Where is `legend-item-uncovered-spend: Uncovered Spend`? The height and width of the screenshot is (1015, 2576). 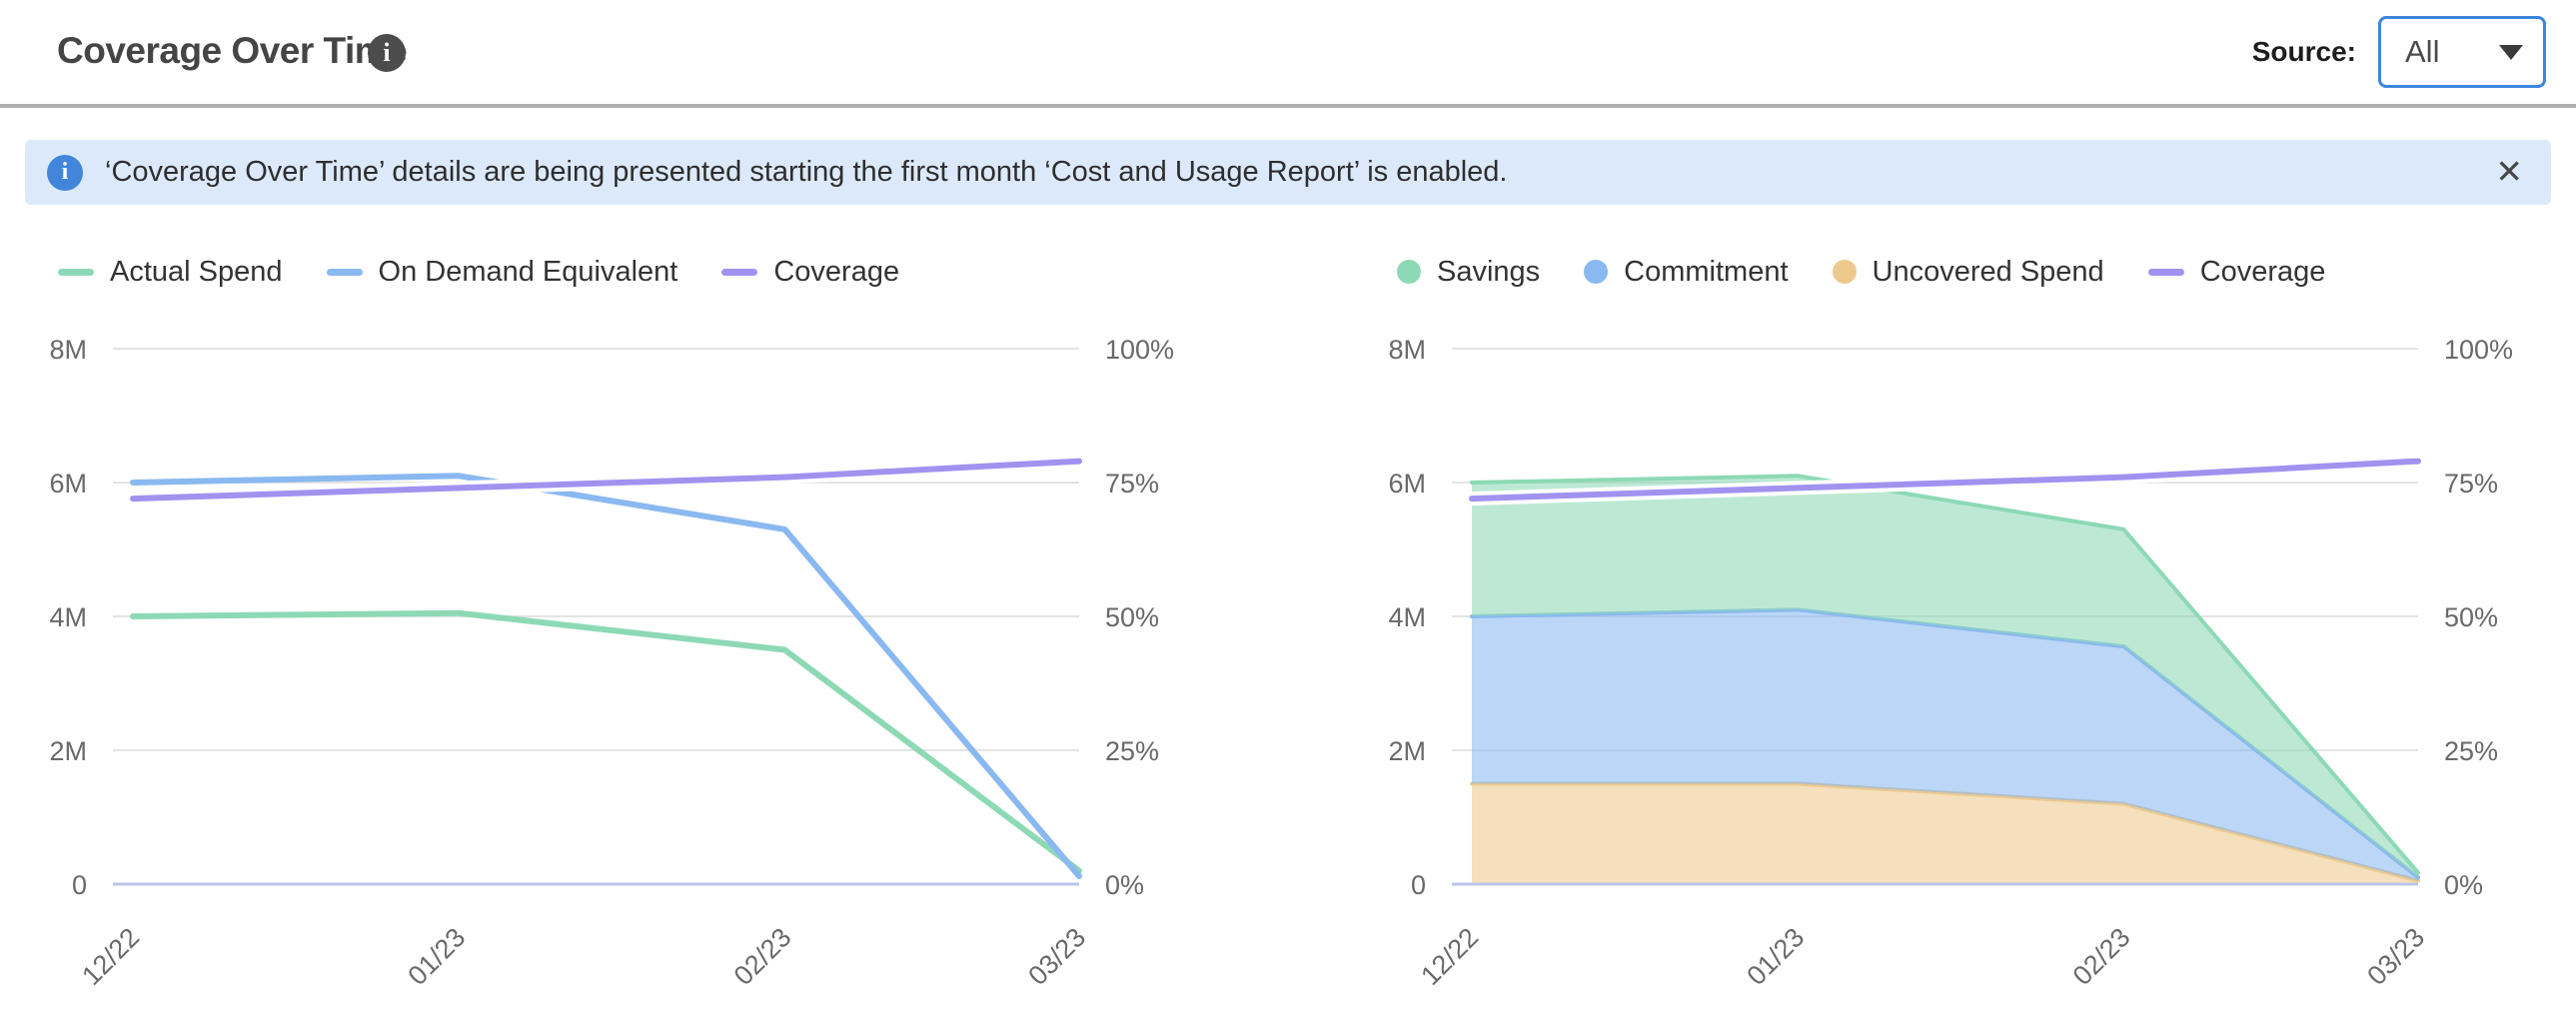 legend-item-uncovered-spend: Uncovered Spend is located at coordinates (1968, 272).